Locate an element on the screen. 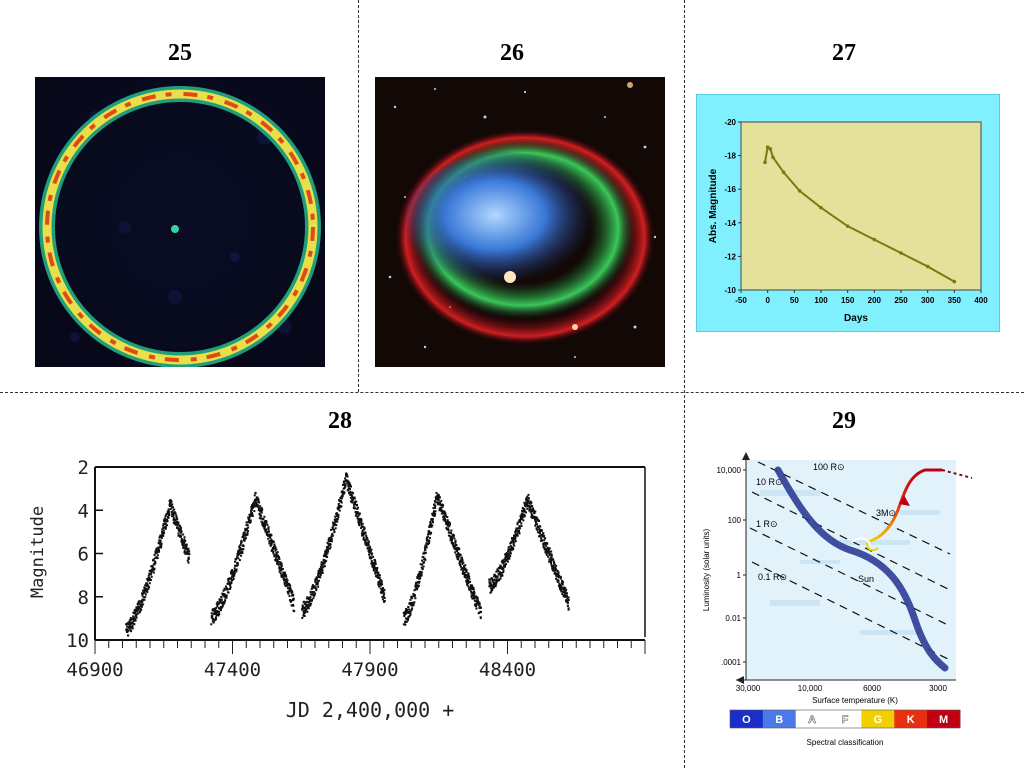  y-axis-label: Abs. Magnitude is located at coordinates (713, 205).